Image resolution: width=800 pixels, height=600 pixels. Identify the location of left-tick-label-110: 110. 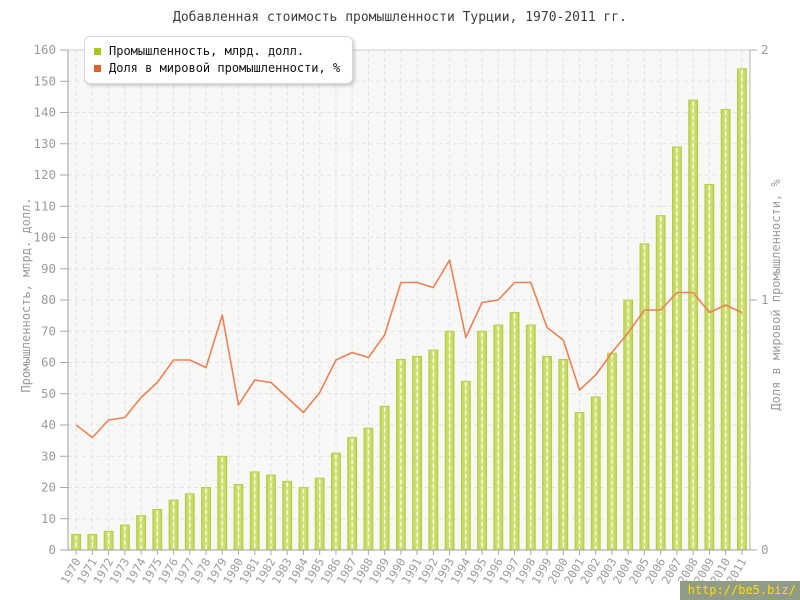
(44, 205).